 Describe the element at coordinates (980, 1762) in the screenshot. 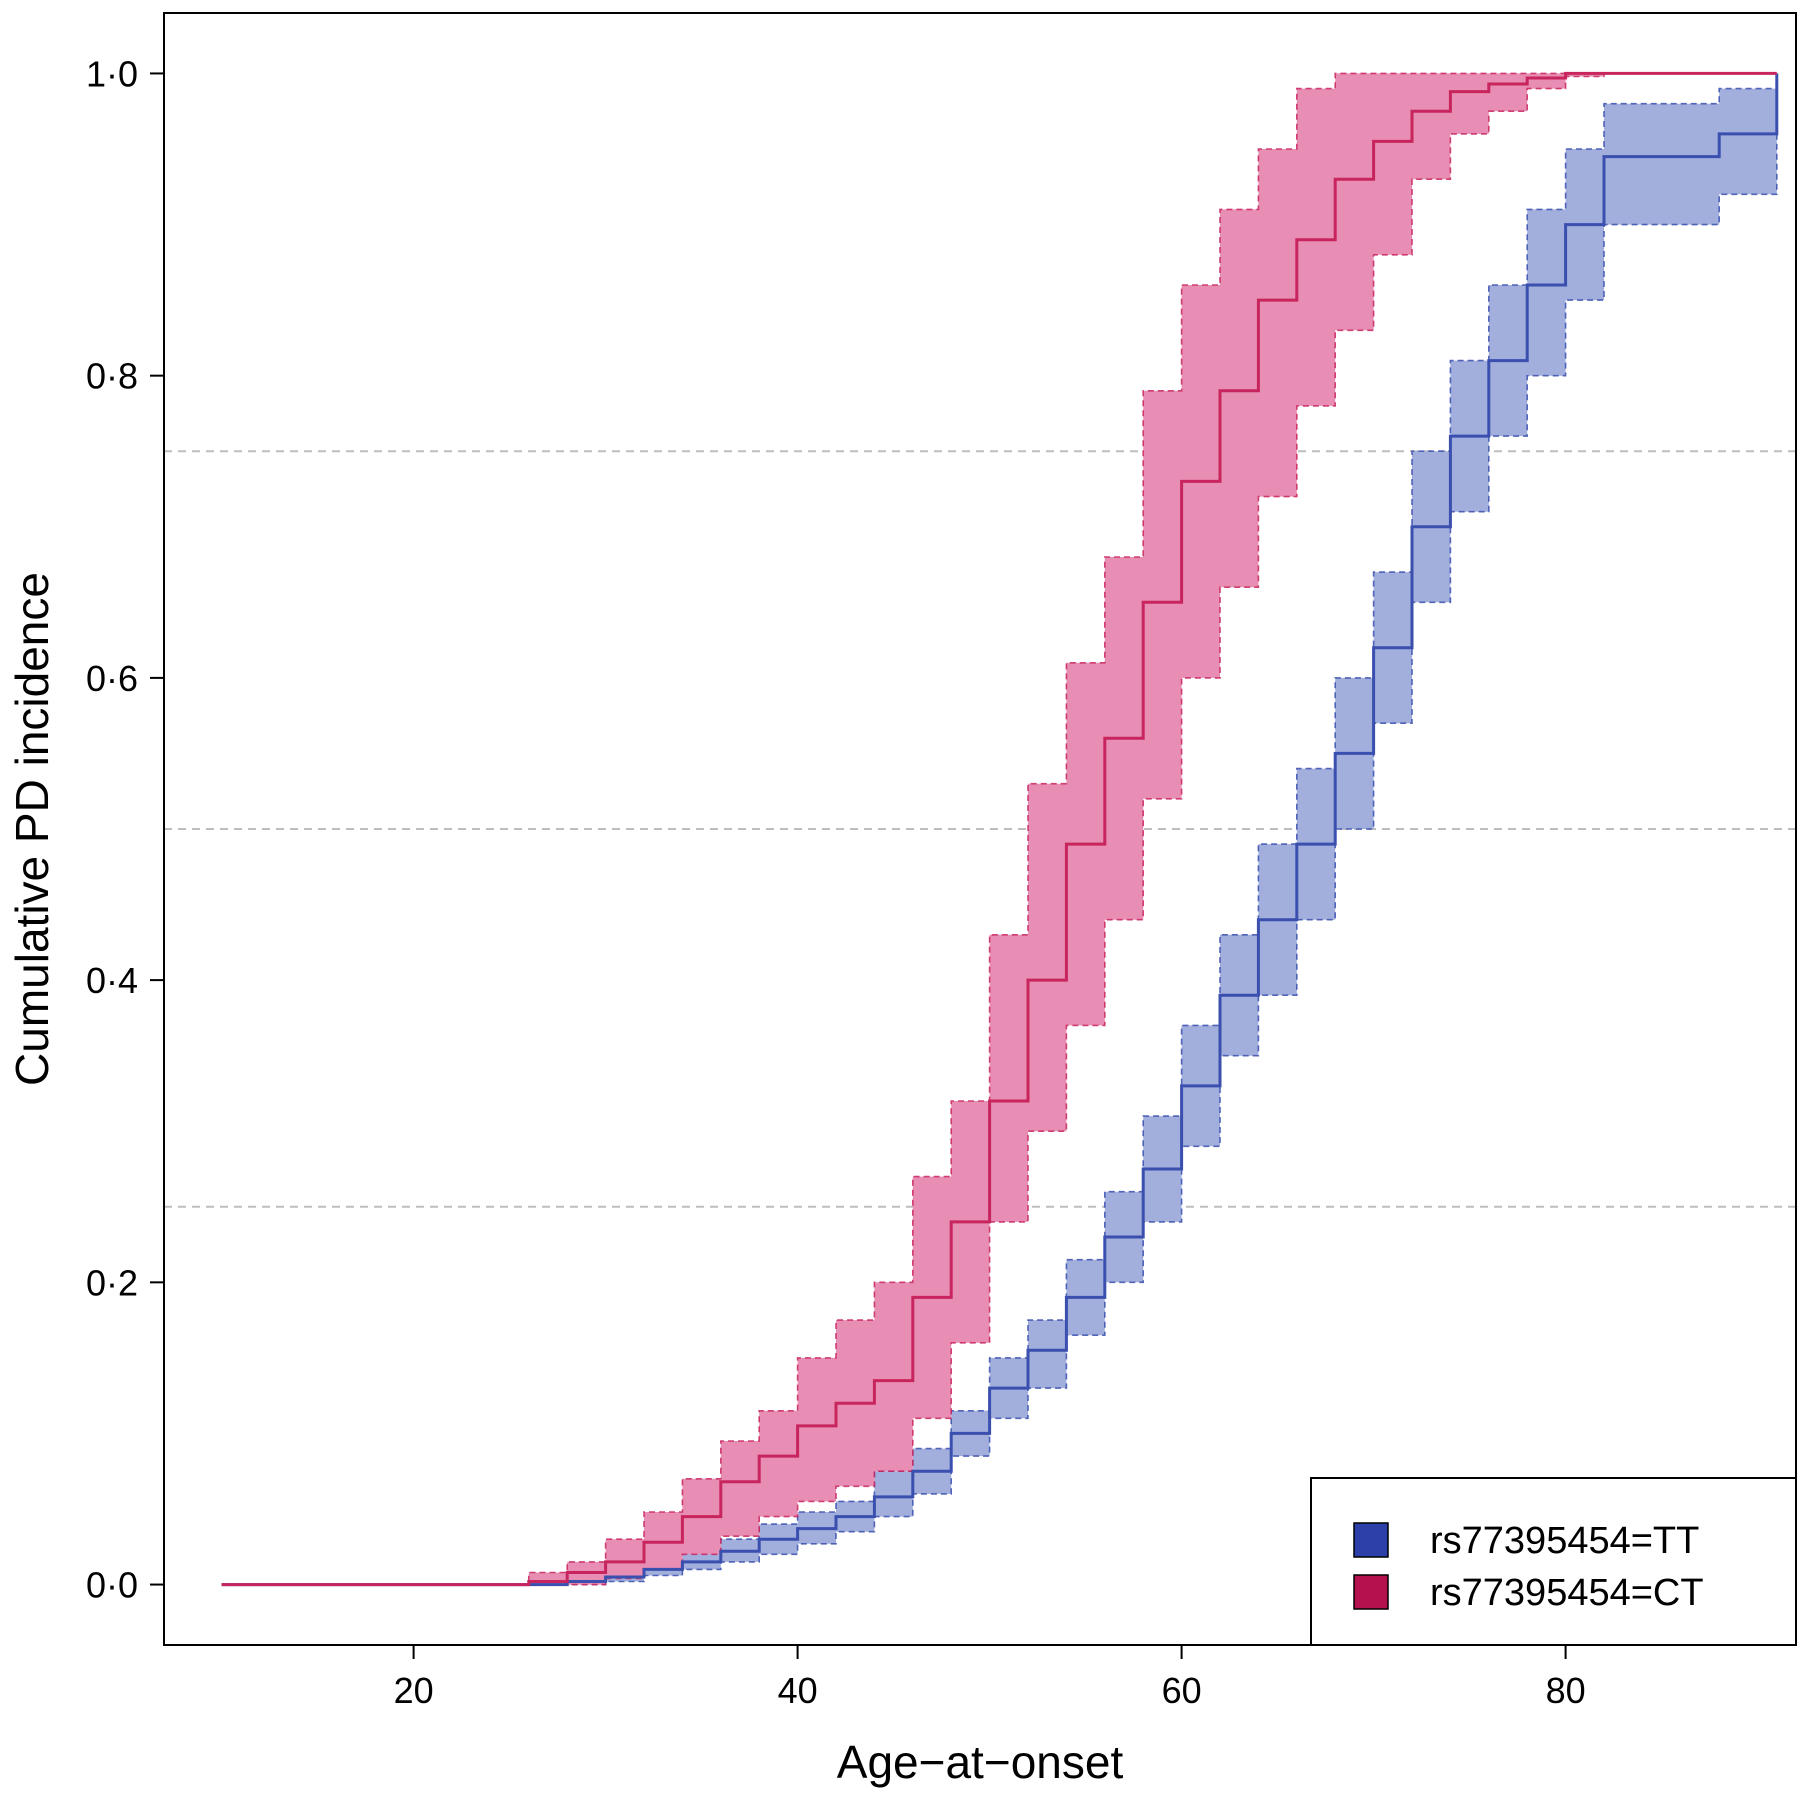

I see `x-axis-title: Age−at−onset` at that location.